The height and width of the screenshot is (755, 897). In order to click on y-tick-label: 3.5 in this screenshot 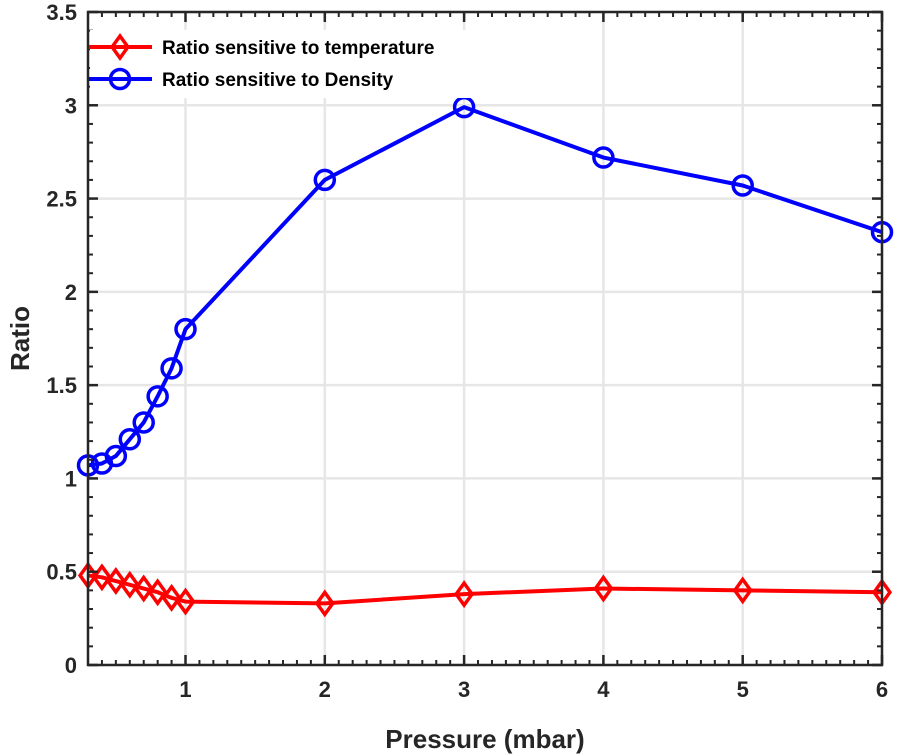, I will do `click(61, 12)`.